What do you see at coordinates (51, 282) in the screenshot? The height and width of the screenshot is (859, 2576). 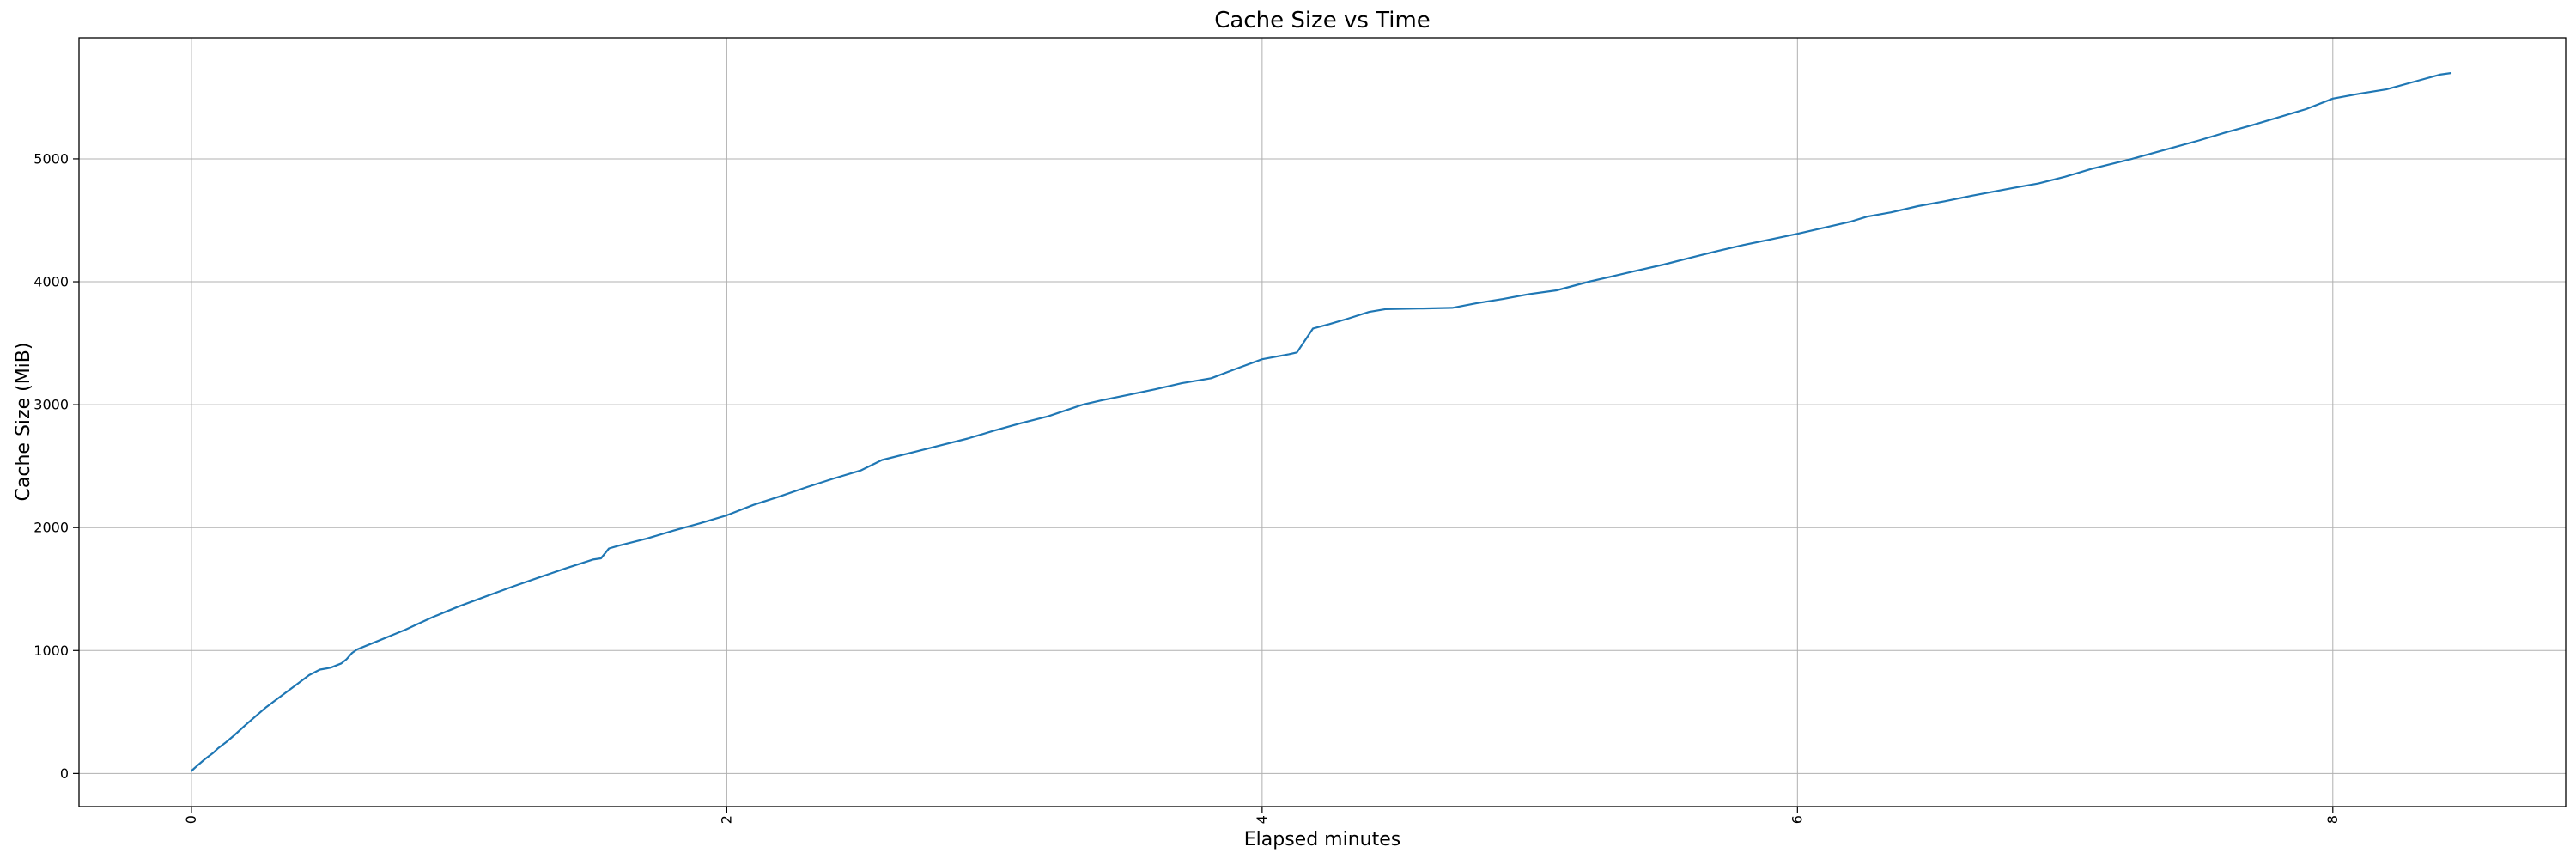 I see `y-tick-label: 4000` at bounding box center [51, 282].